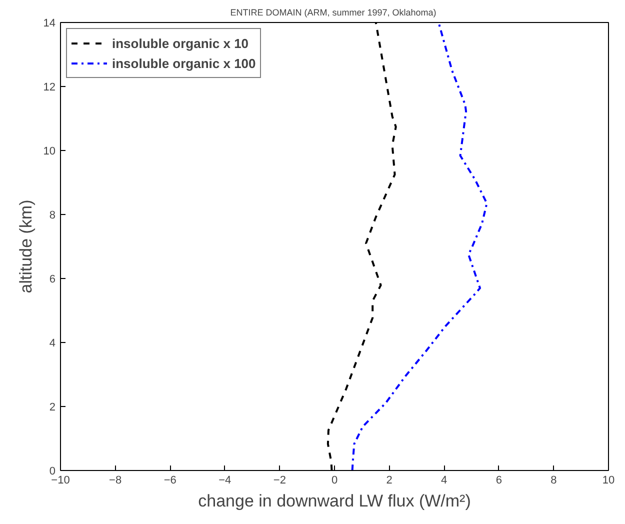 Image resolution: width=625 pixels, height=524 pixels. Describe the element at coordinates (225, 480) in the screenshot. I see `x-tick-label: −4` at that location.